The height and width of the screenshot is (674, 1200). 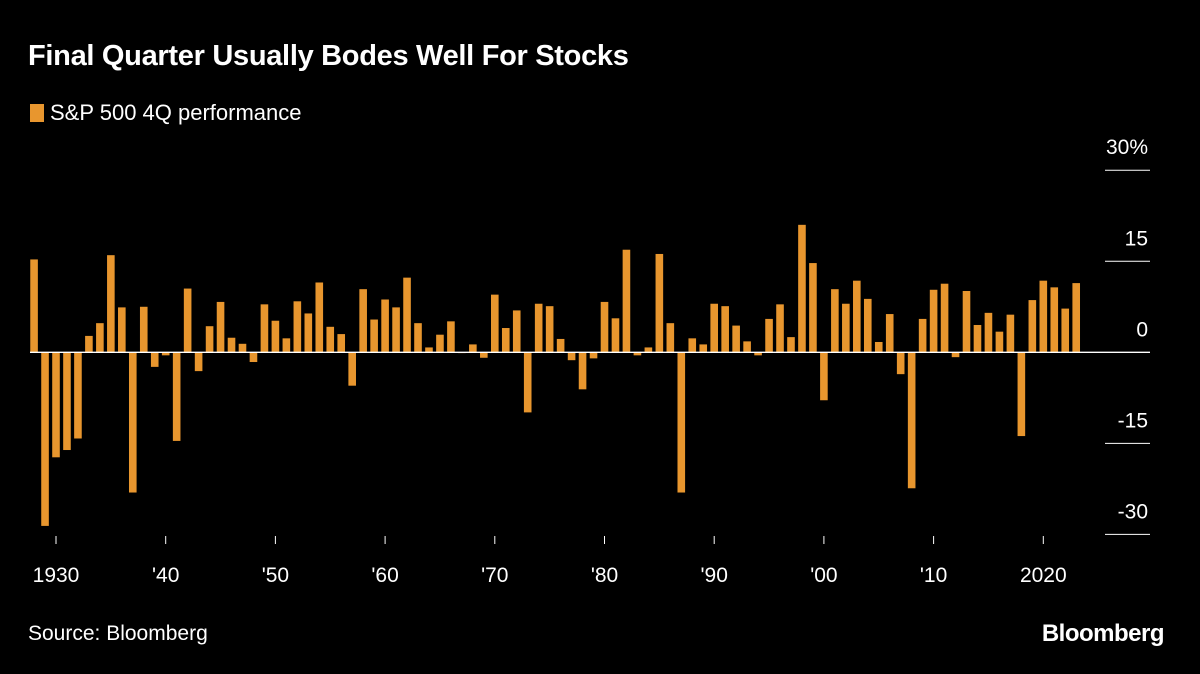 I want to click on bar-2019, so click(x=1032, y=326).